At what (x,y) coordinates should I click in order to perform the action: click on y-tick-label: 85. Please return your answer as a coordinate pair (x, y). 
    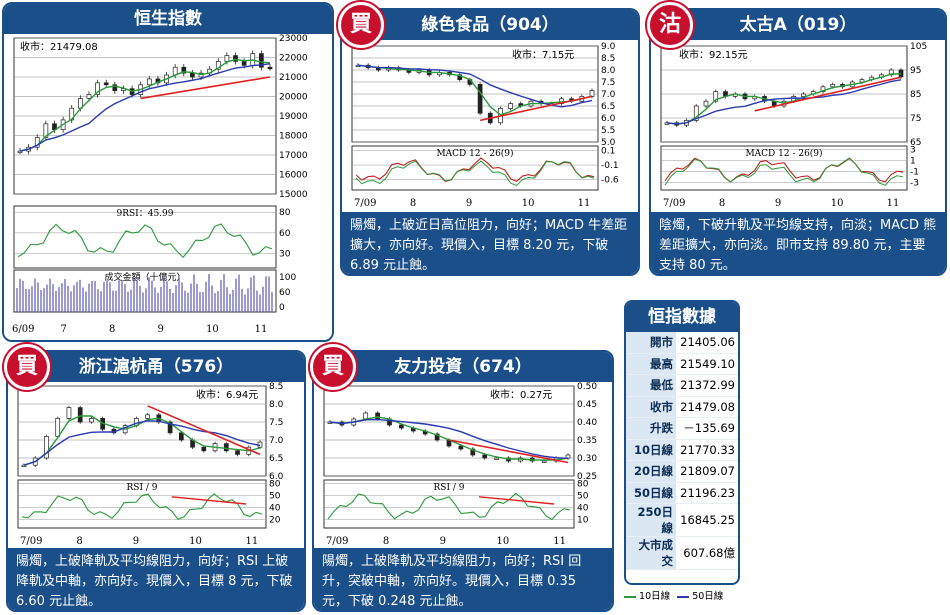
    Looking at the image, I should click on (915, 95).